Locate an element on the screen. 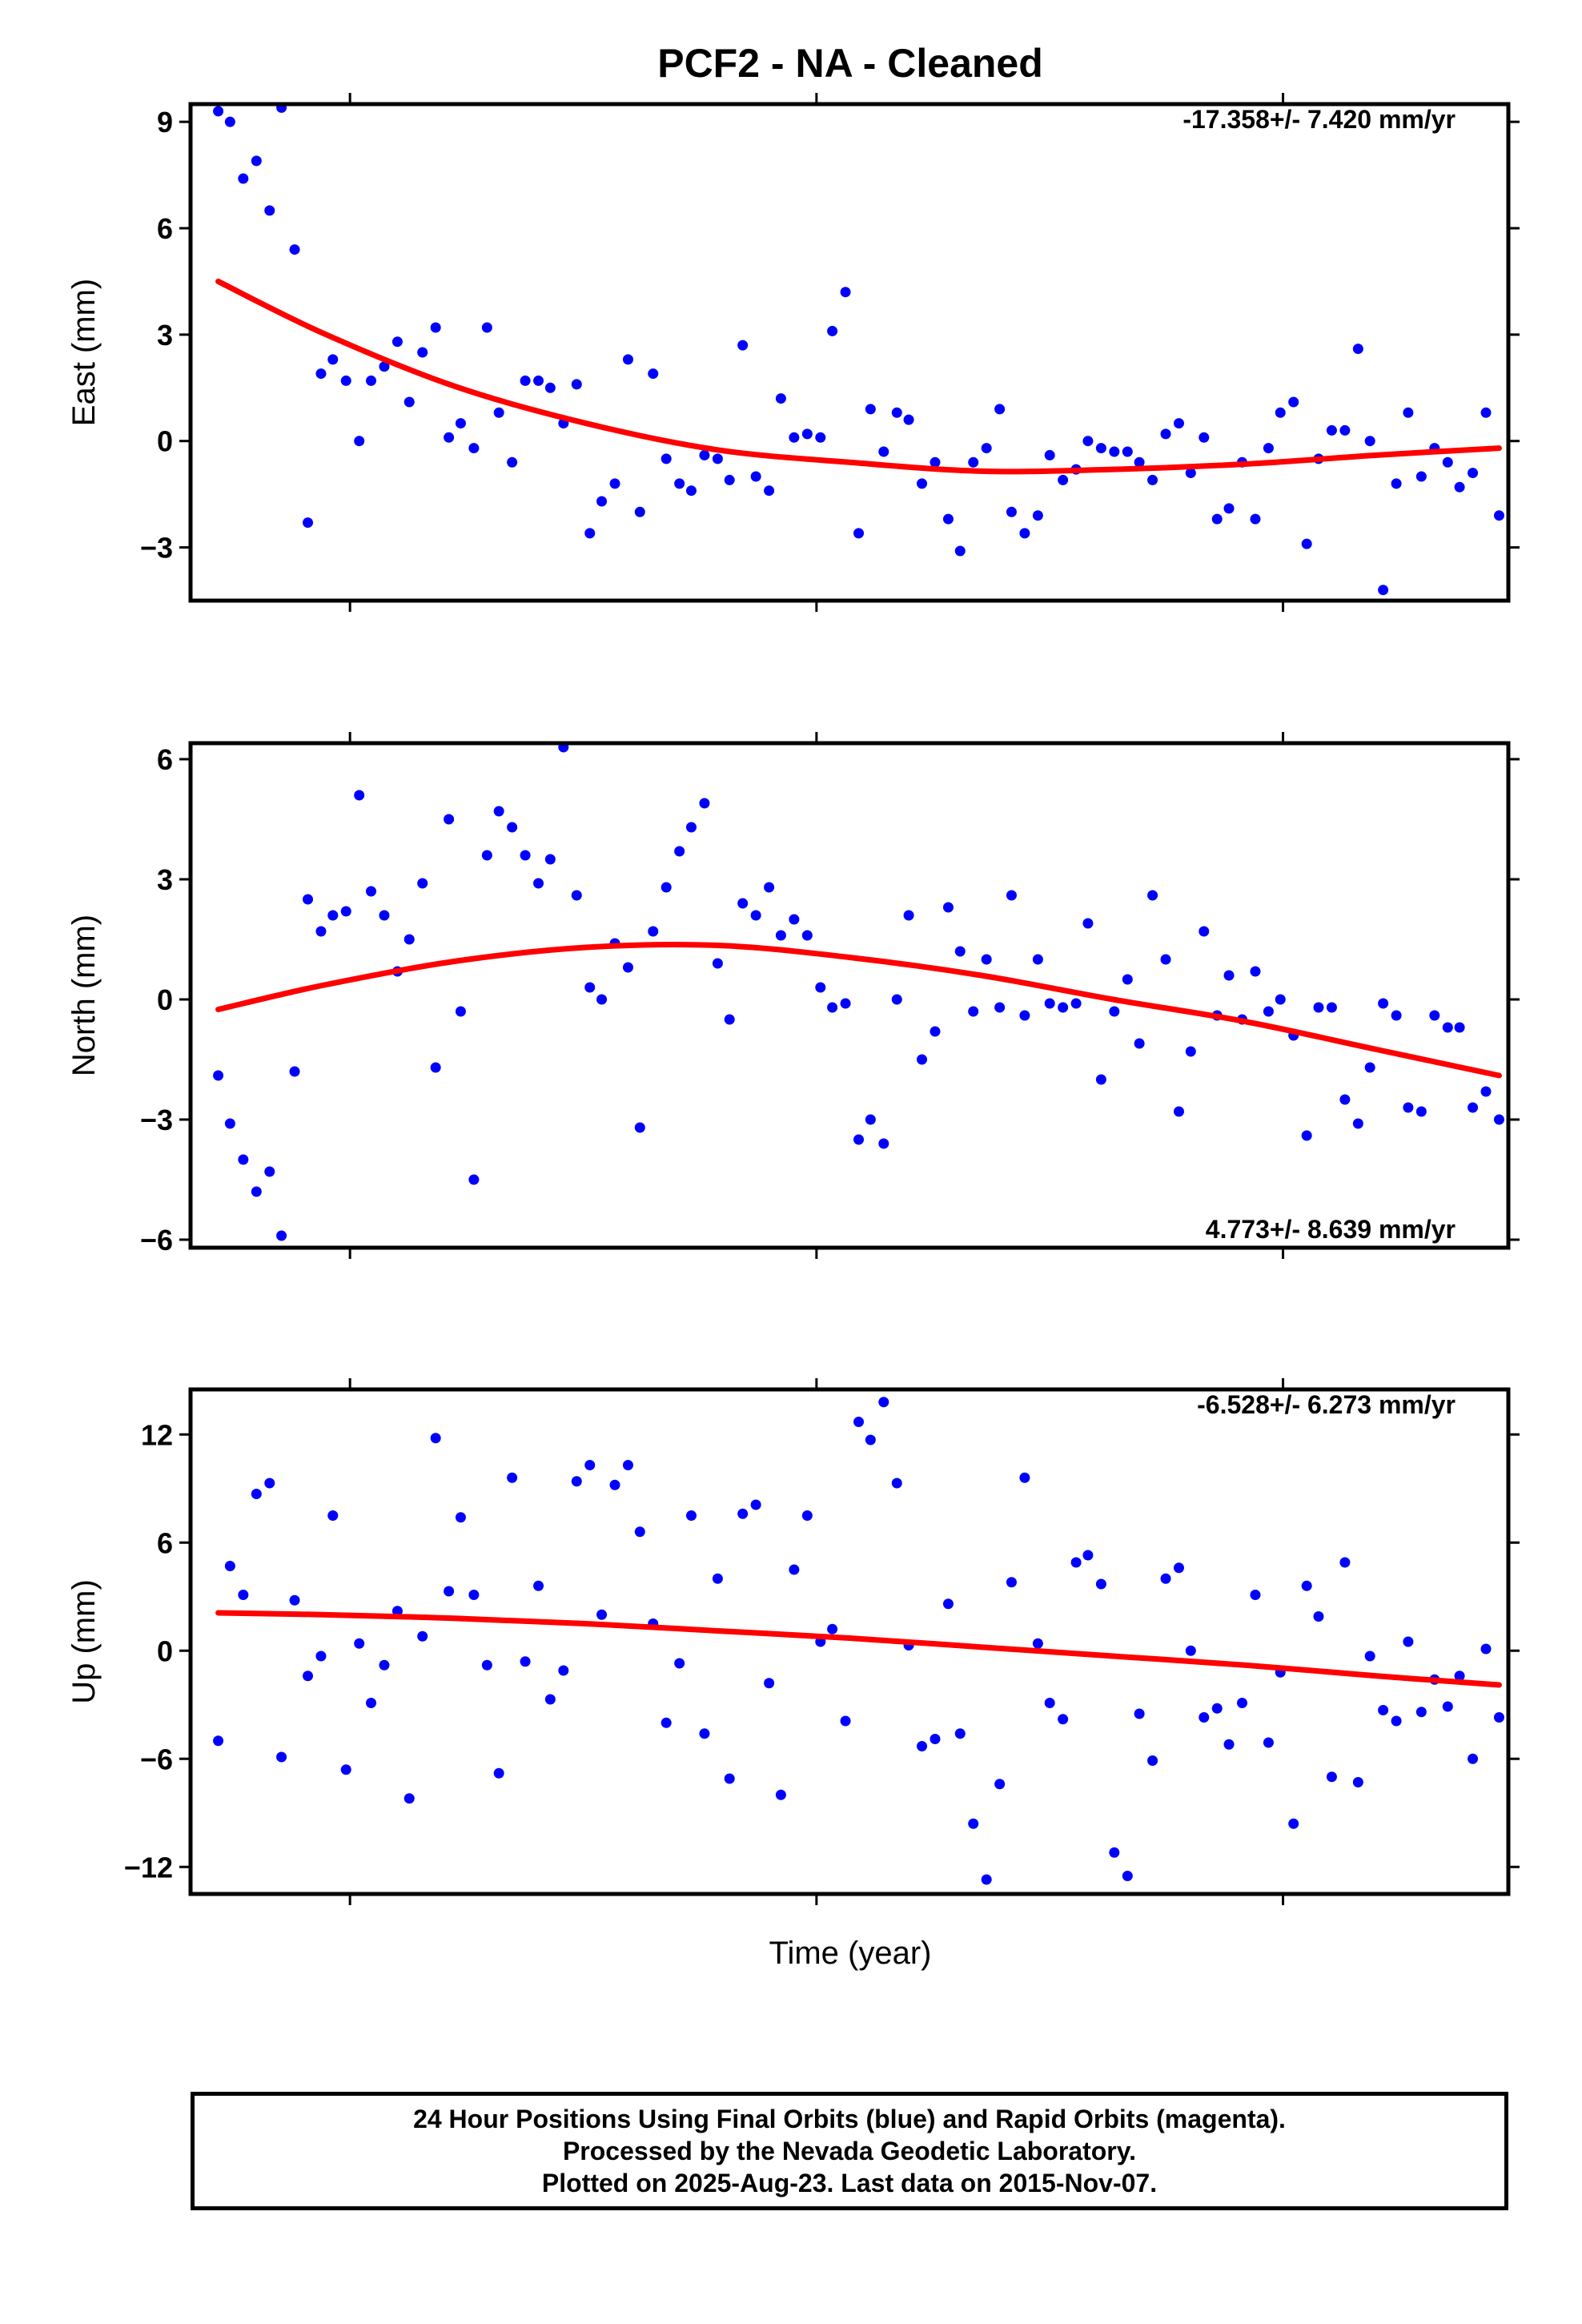 The width and height of the screenshot is (1582, 2324). east-ytick-label: 0 is located at coordinates (165, 442).